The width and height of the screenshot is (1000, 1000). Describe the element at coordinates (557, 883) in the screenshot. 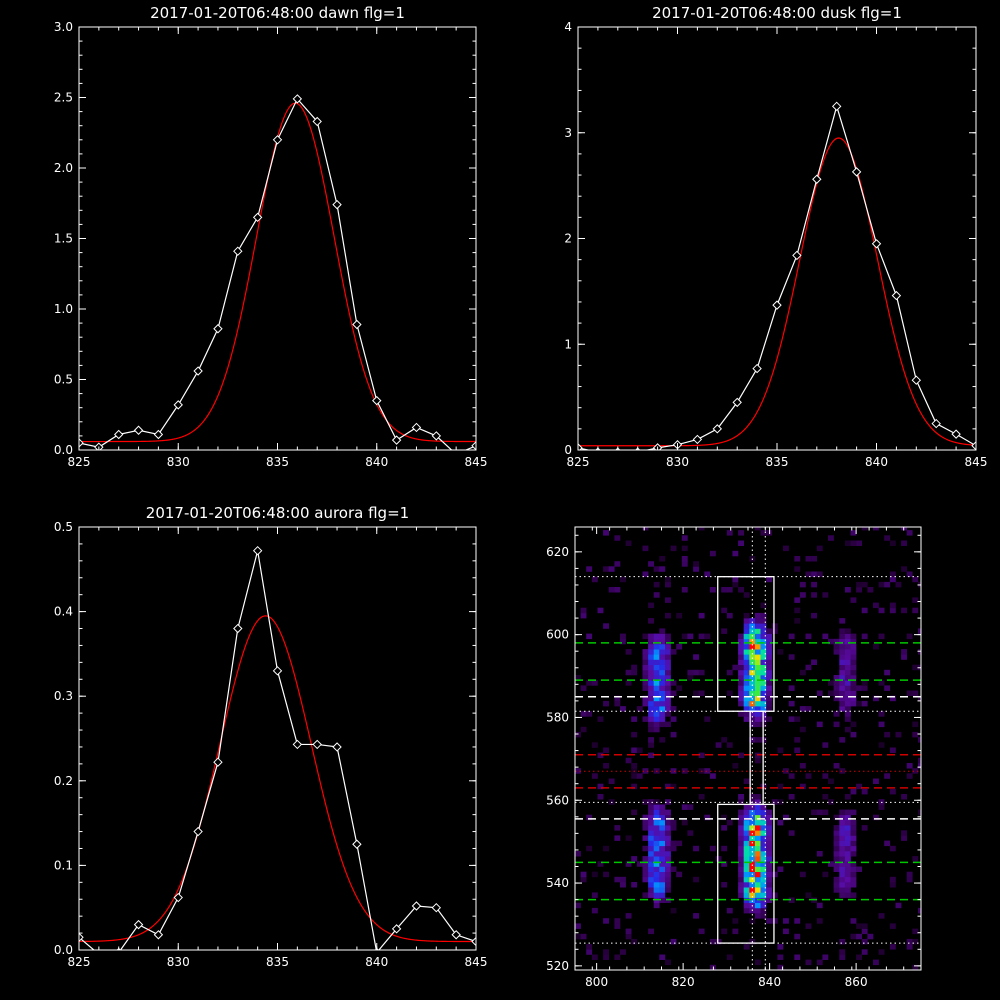

I see `y-tick-label: 540` at that location.